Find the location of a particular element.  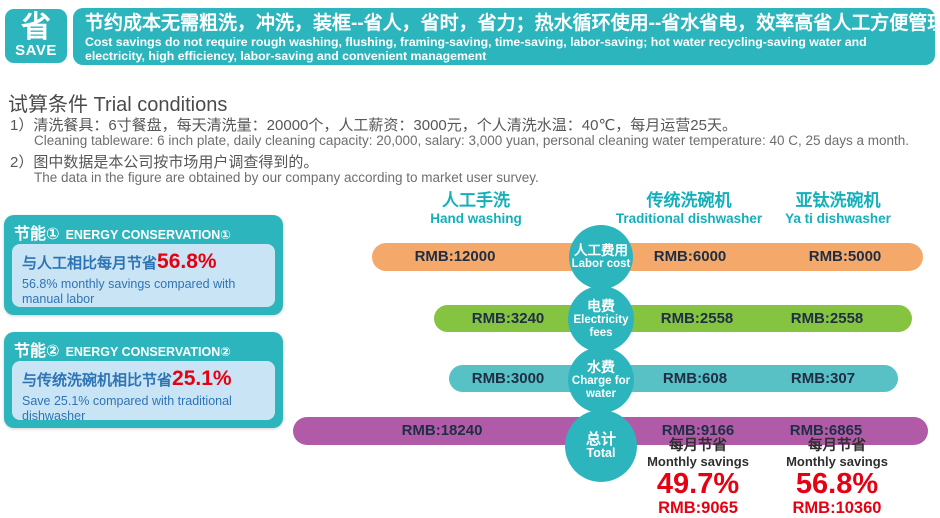

category-en: Electricity fees is located at coordinates (601, 326).